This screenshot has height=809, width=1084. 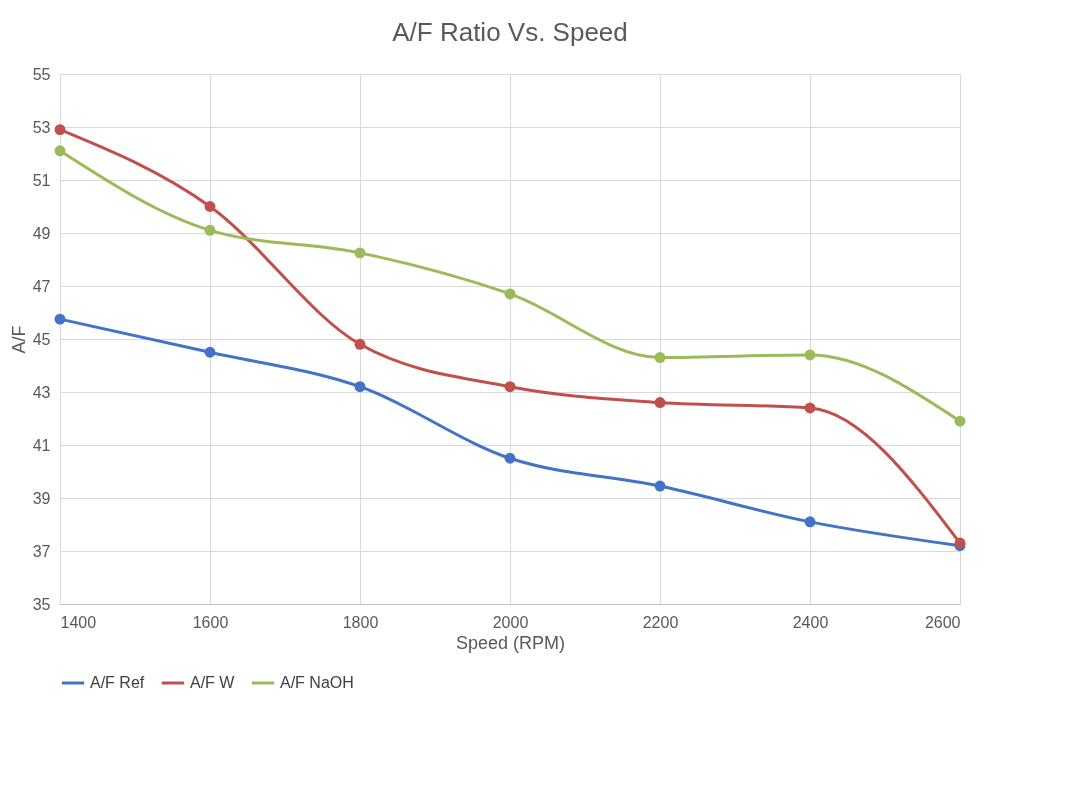 What do you see at coordinates (510, 642) in the screenshot?
I see `x-axis-title: Speed (RPM)` at bounding box center [510, 642].